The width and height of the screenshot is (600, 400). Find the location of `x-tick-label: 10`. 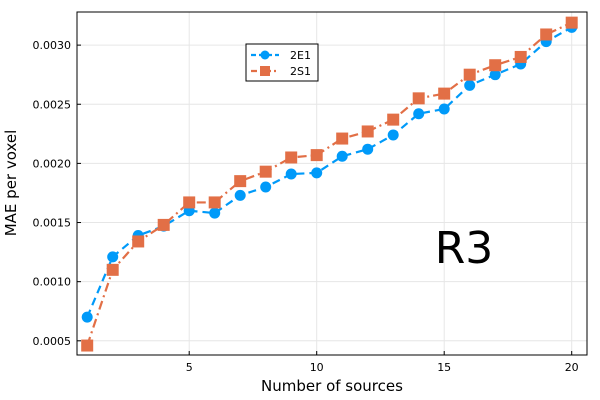

x-tick-label: 10 is located at coordinates (317, 367).